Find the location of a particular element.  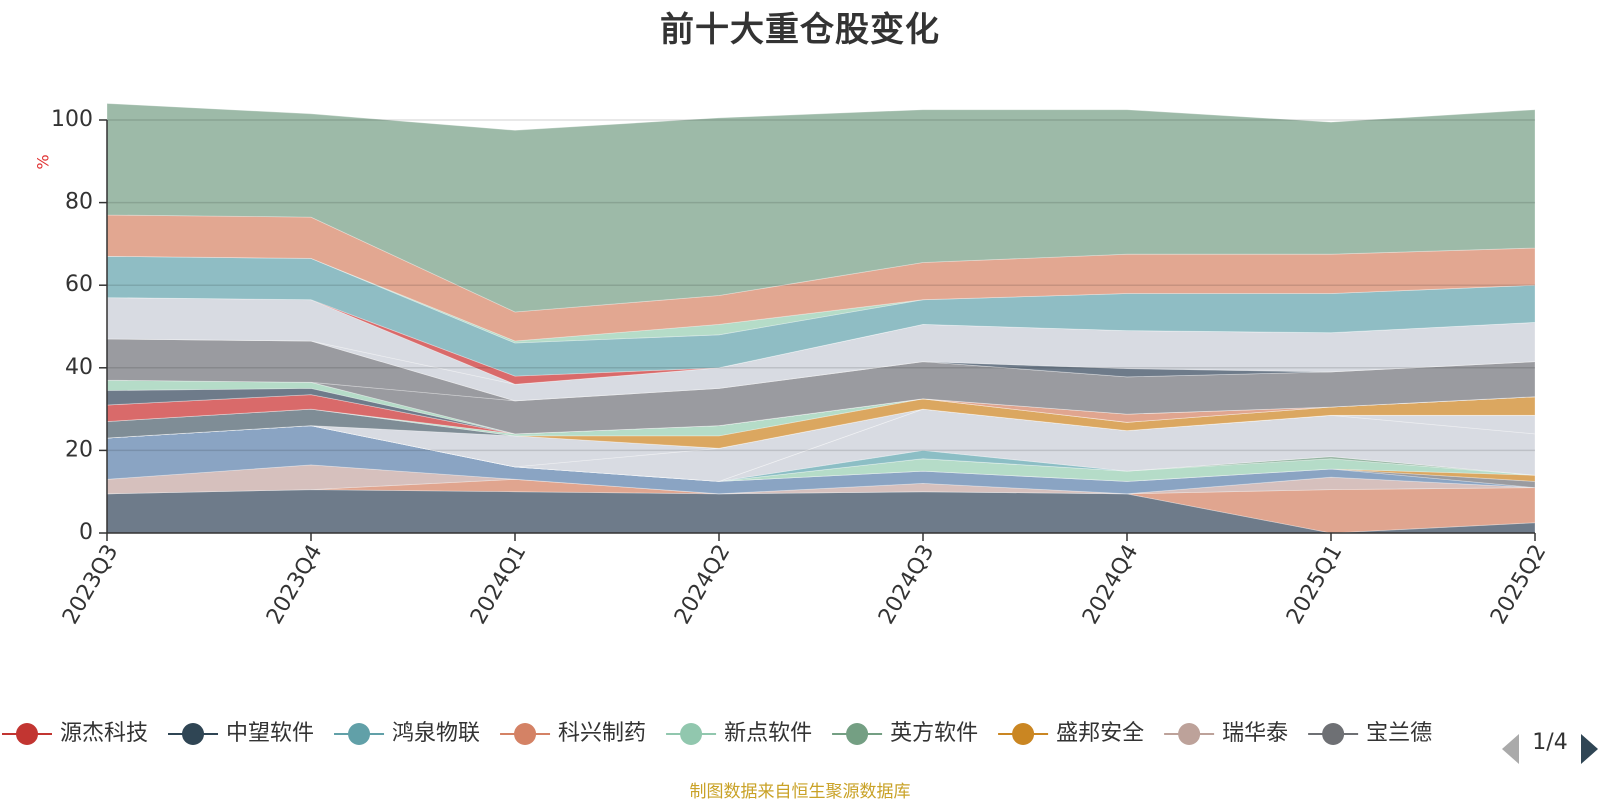

legend-pager: 1/4 is located at coordinates (1550, 747).